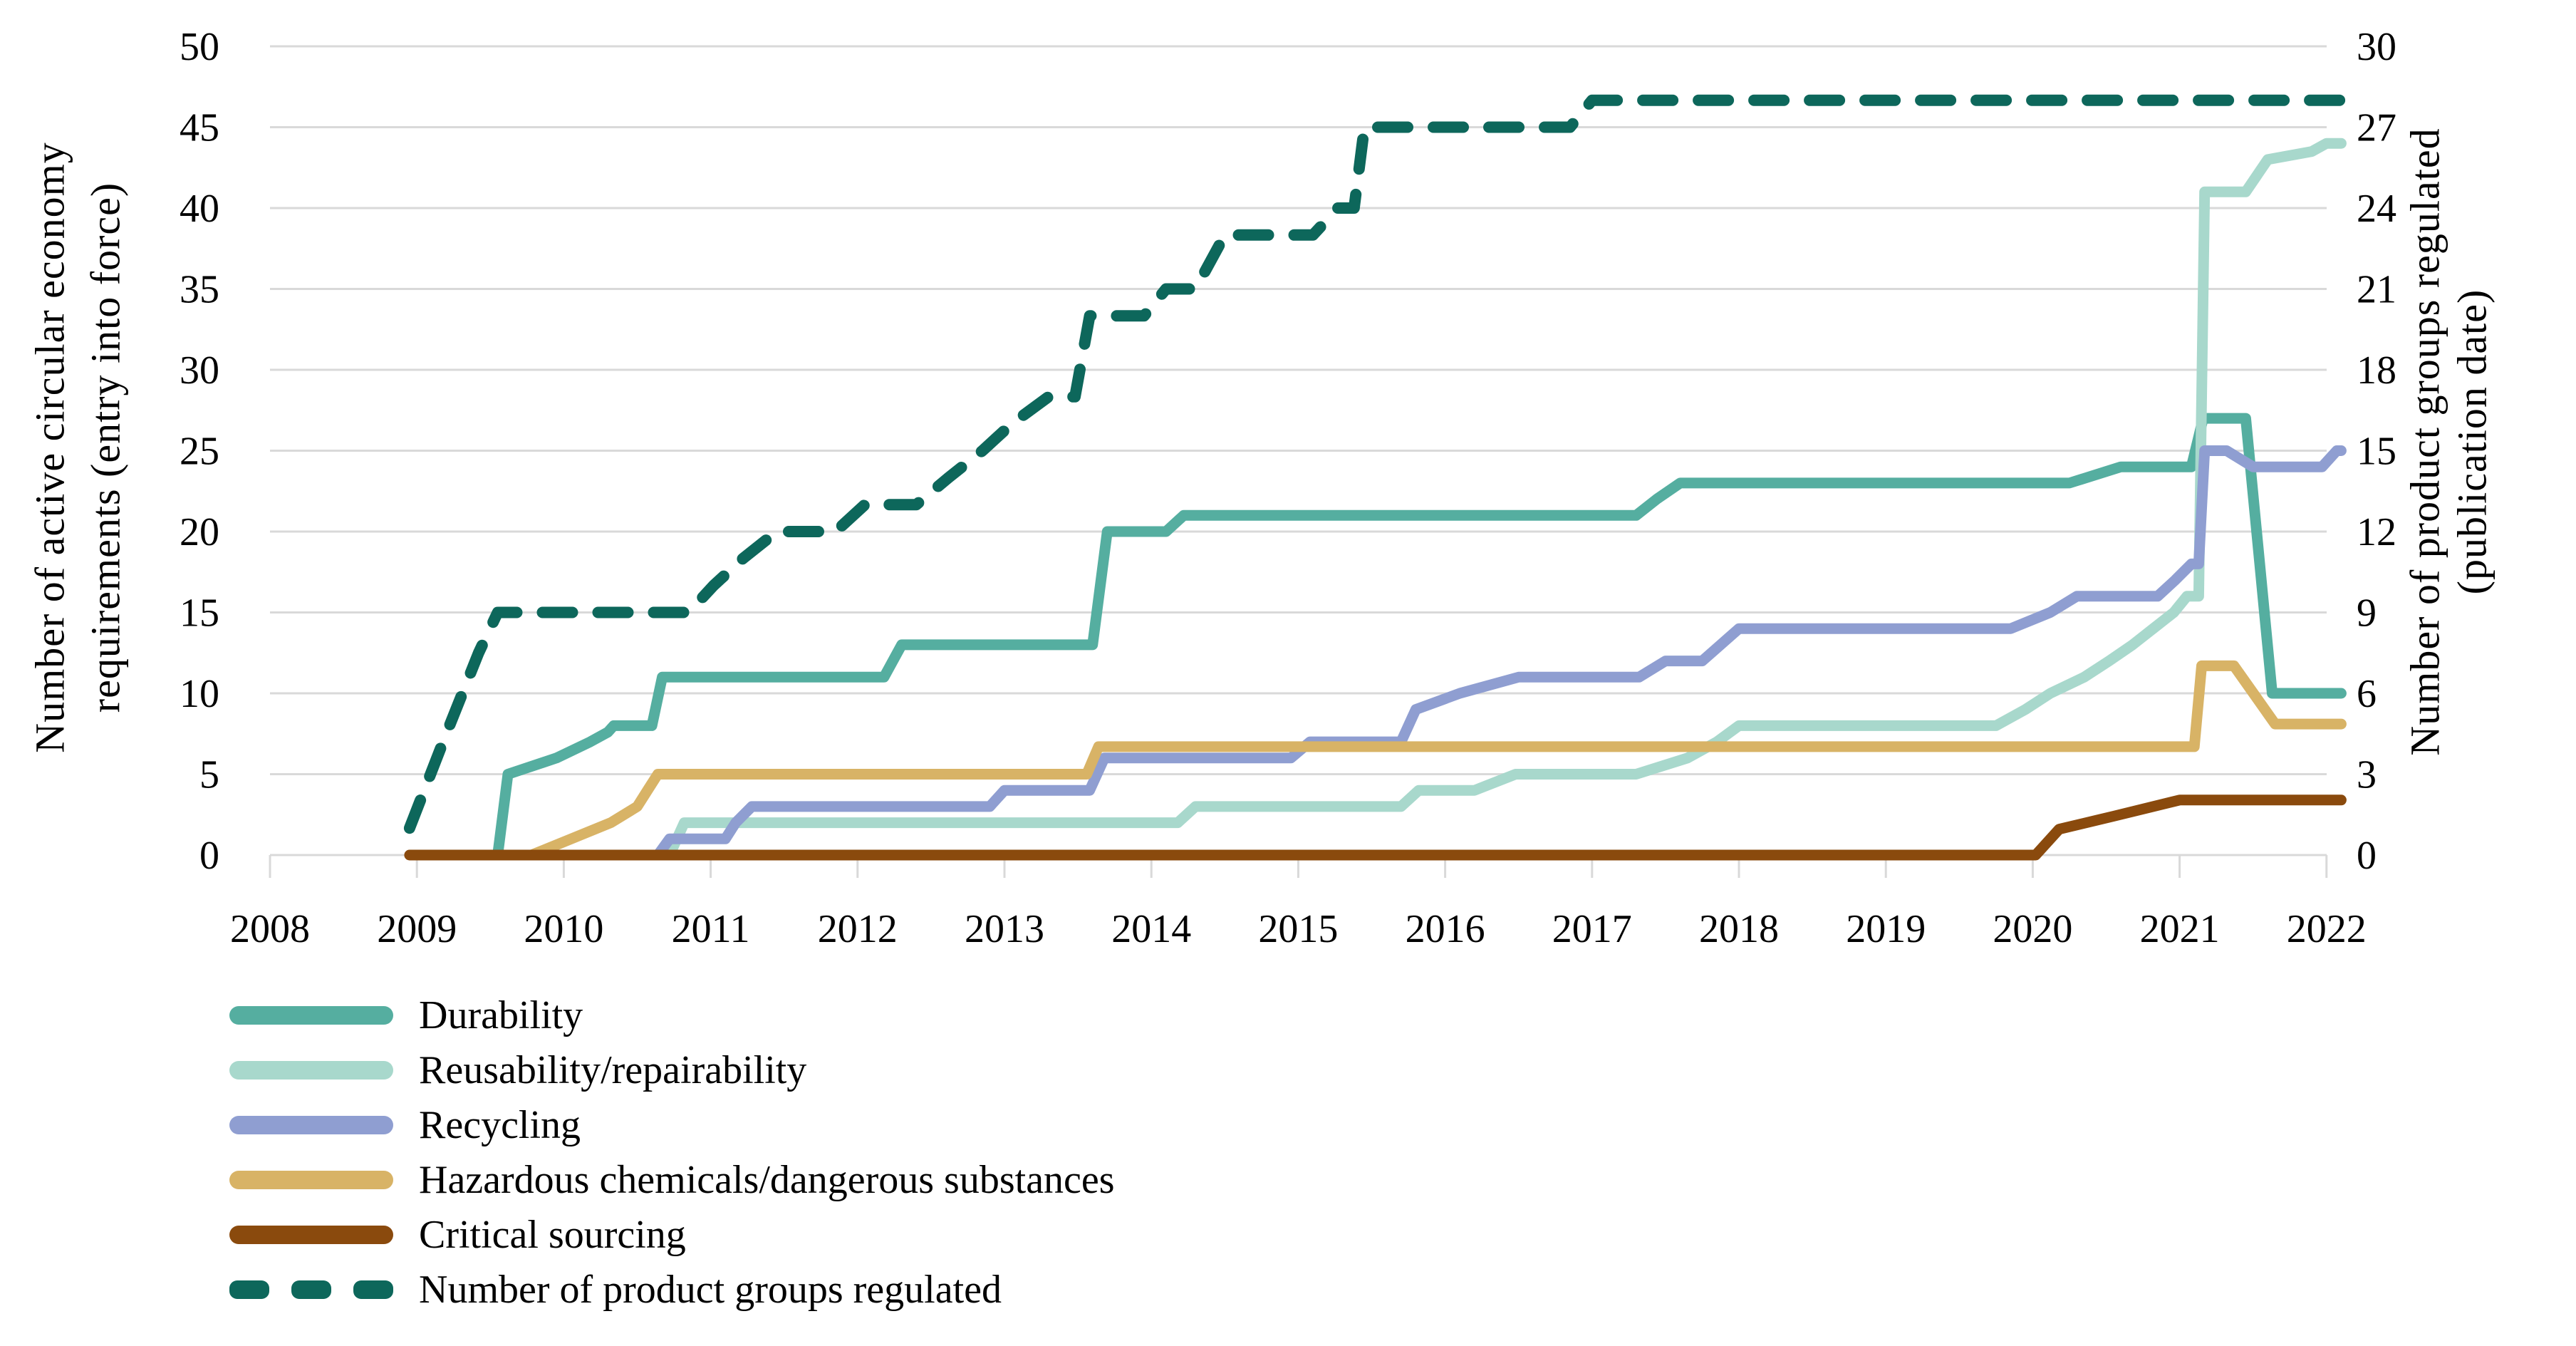 This screenshot has height=1346, width=2576. What do you see at coordinates (552, 1234) in the screenshot?
I see `legend-label: Critical sourcing` at bounding box center [552, 1234].